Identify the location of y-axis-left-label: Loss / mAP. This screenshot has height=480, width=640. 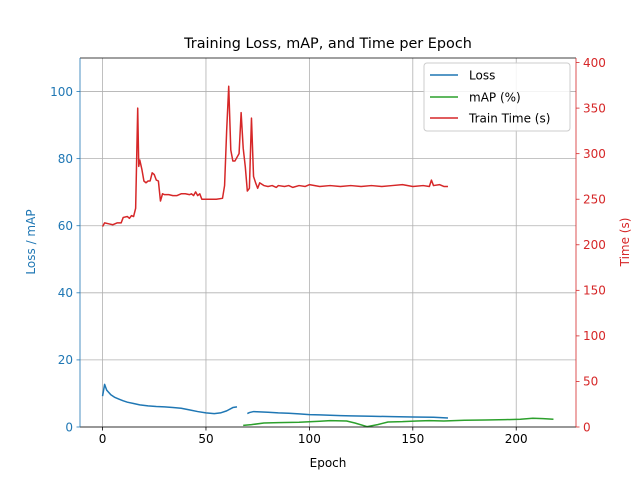
(31, 241).